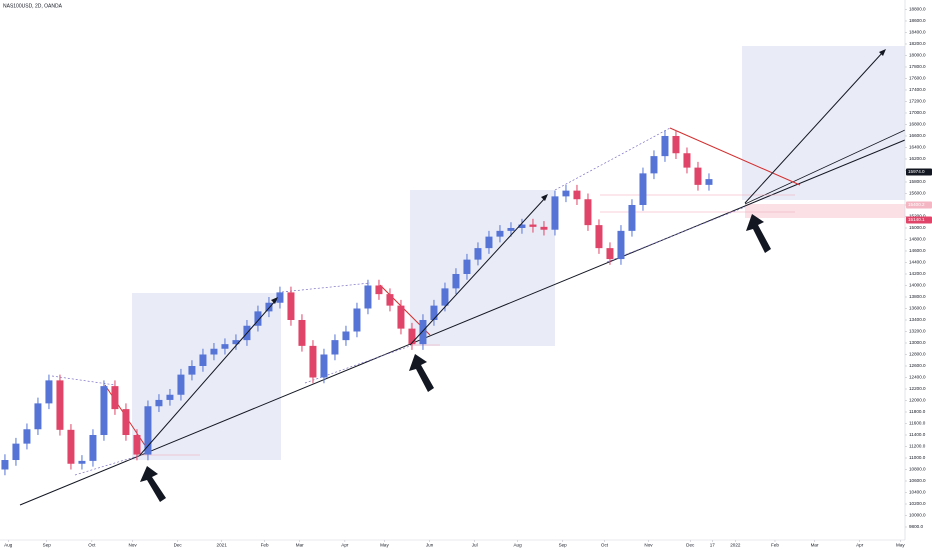  What do you see at coordinates (917, 411) in the screenshot?
I see `y-tick-label: 11800.0` at bounding box center [917, 411].